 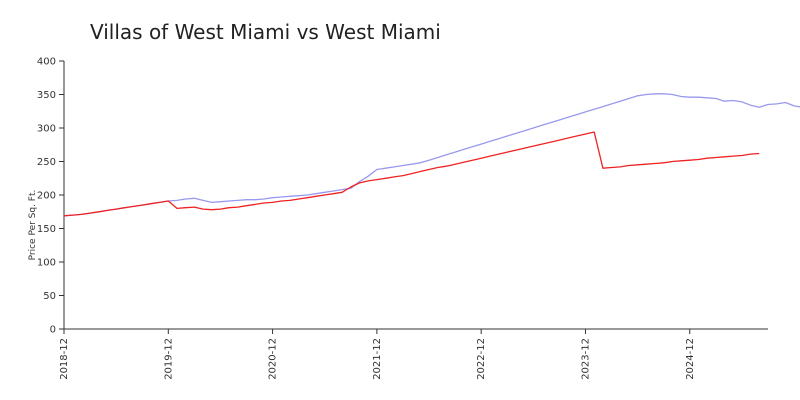 I want to click on x-tick-label: 2019-12, so click(x=168, y=359).